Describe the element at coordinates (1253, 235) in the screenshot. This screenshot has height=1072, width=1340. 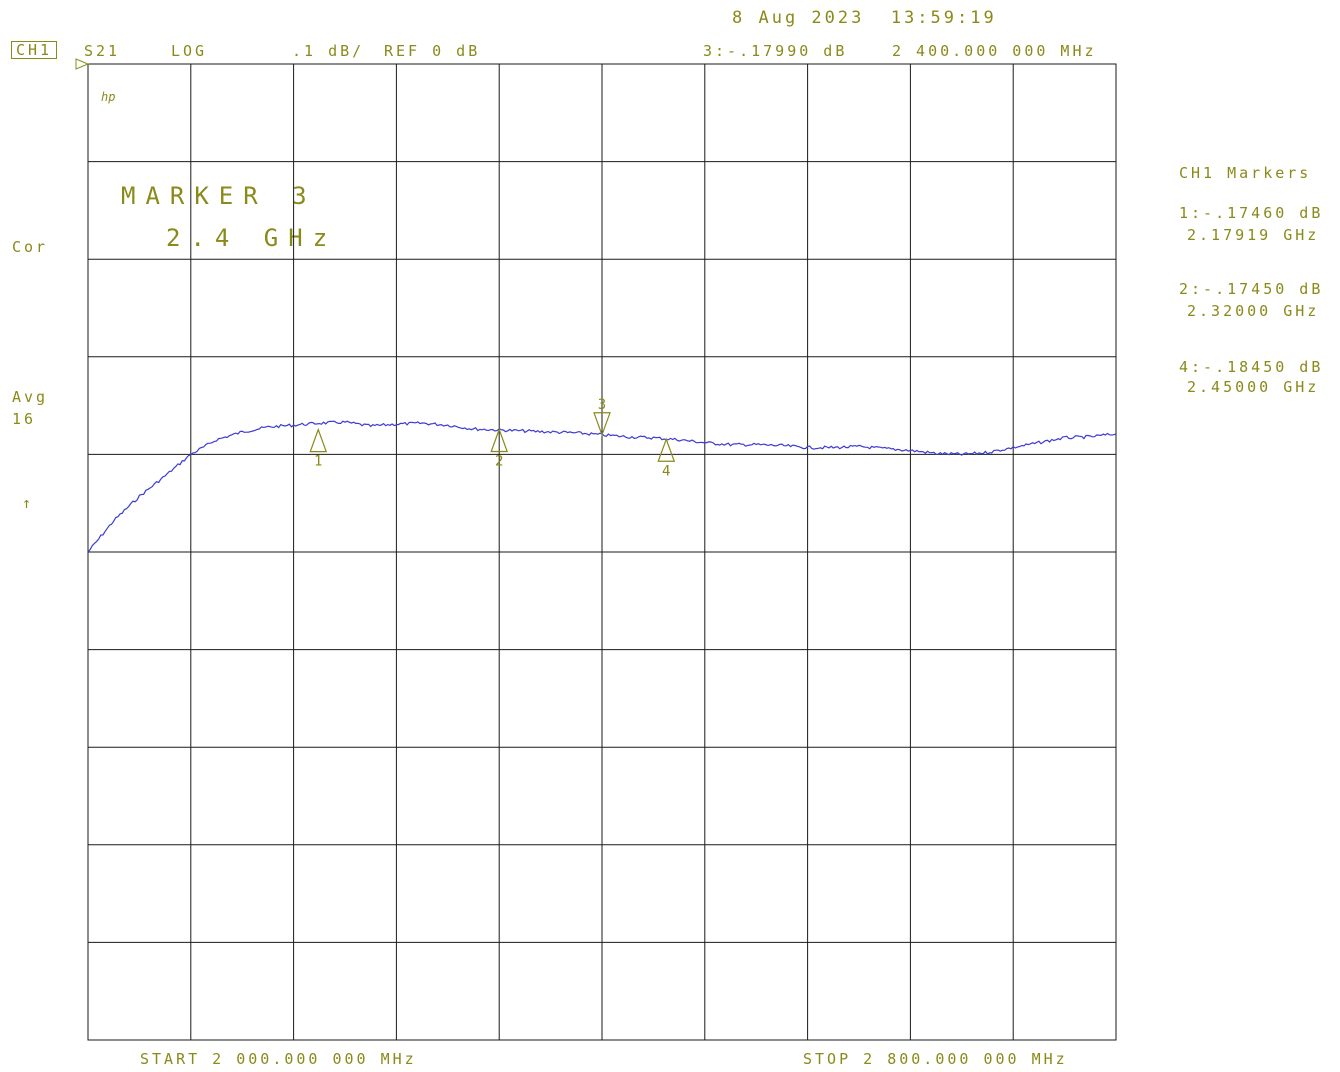
I see `marker-1-frequency: 2.17919 GHz` at that location.